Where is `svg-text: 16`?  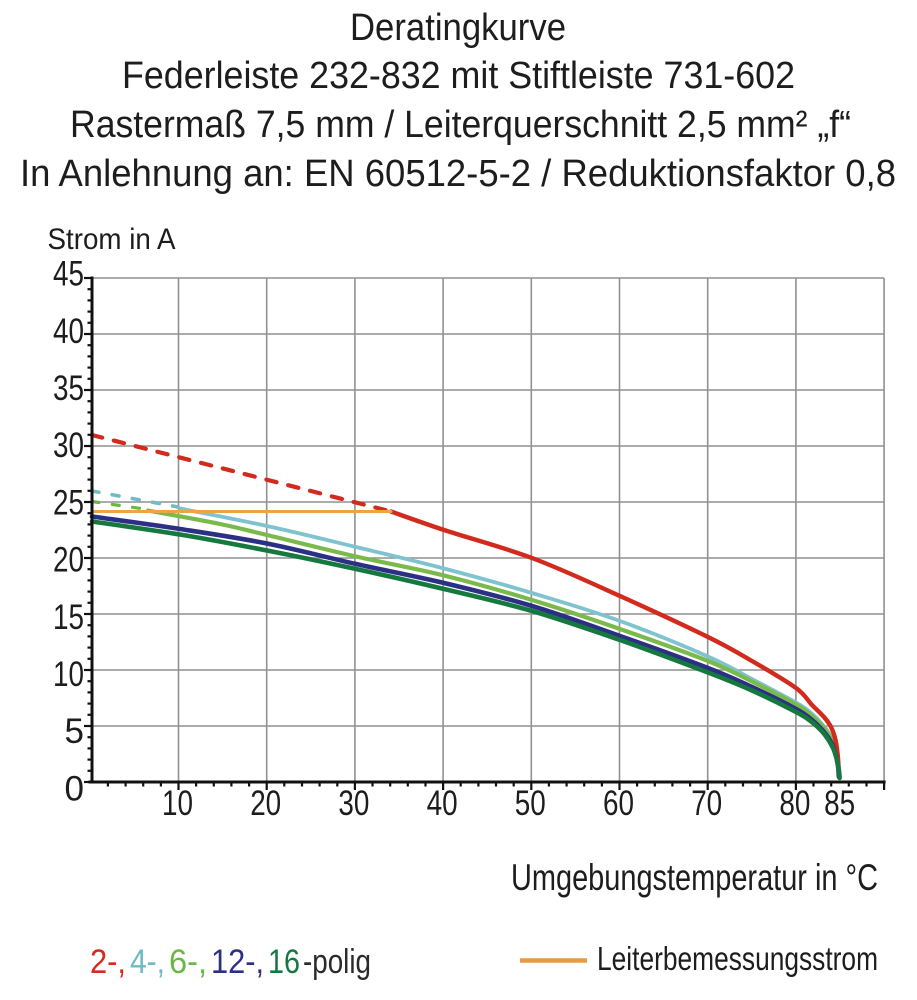 svg-text: 16 is located at coordinates (284, 962).